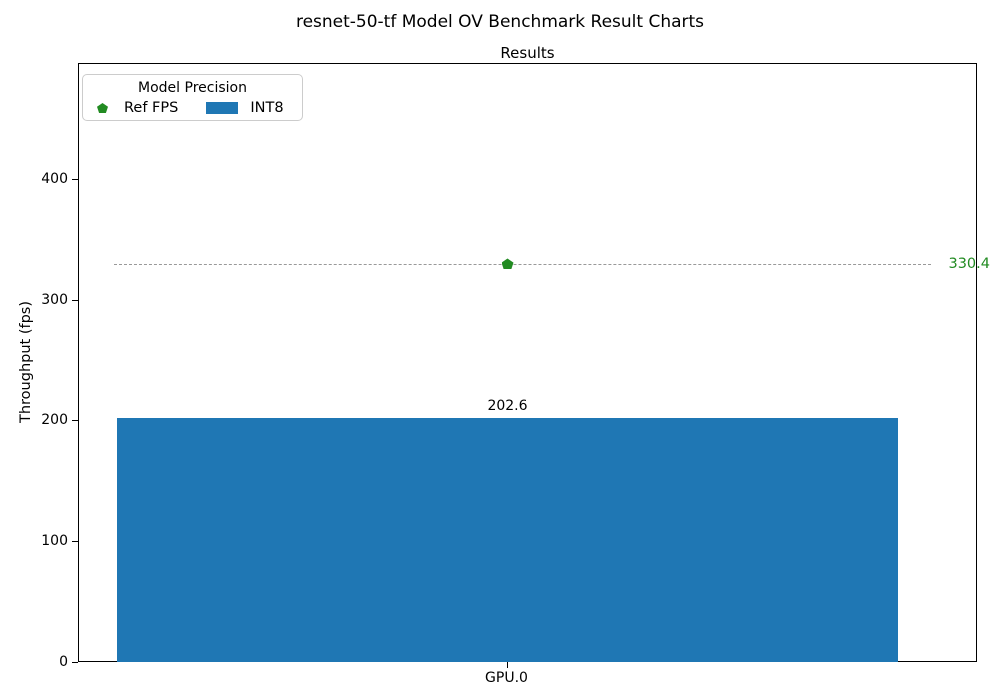 This screenshot has height=700, width=1000. What do you see at coordinates (507, 406) in the screenshot?
I see `bar-value-label: 202.6` at bounding box center [507, 406].